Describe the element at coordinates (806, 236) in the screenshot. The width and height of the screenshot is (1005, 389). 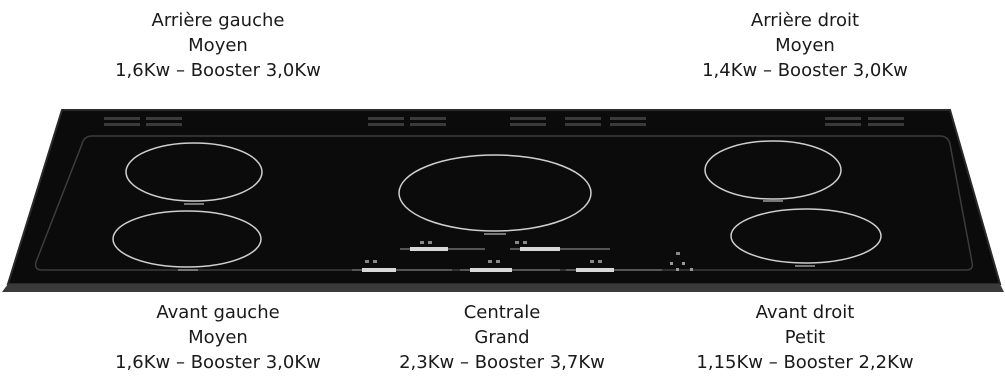
I see `front-right-burner-ring` at that location.